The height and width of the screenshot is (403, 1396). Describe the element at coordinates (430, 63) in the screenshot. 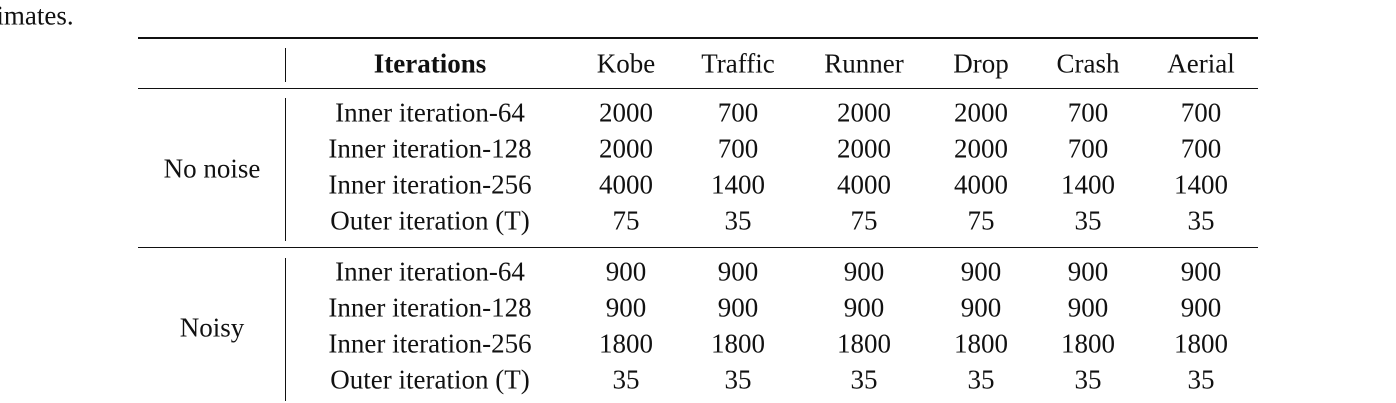

I see `column-header: Iterations` at that location.